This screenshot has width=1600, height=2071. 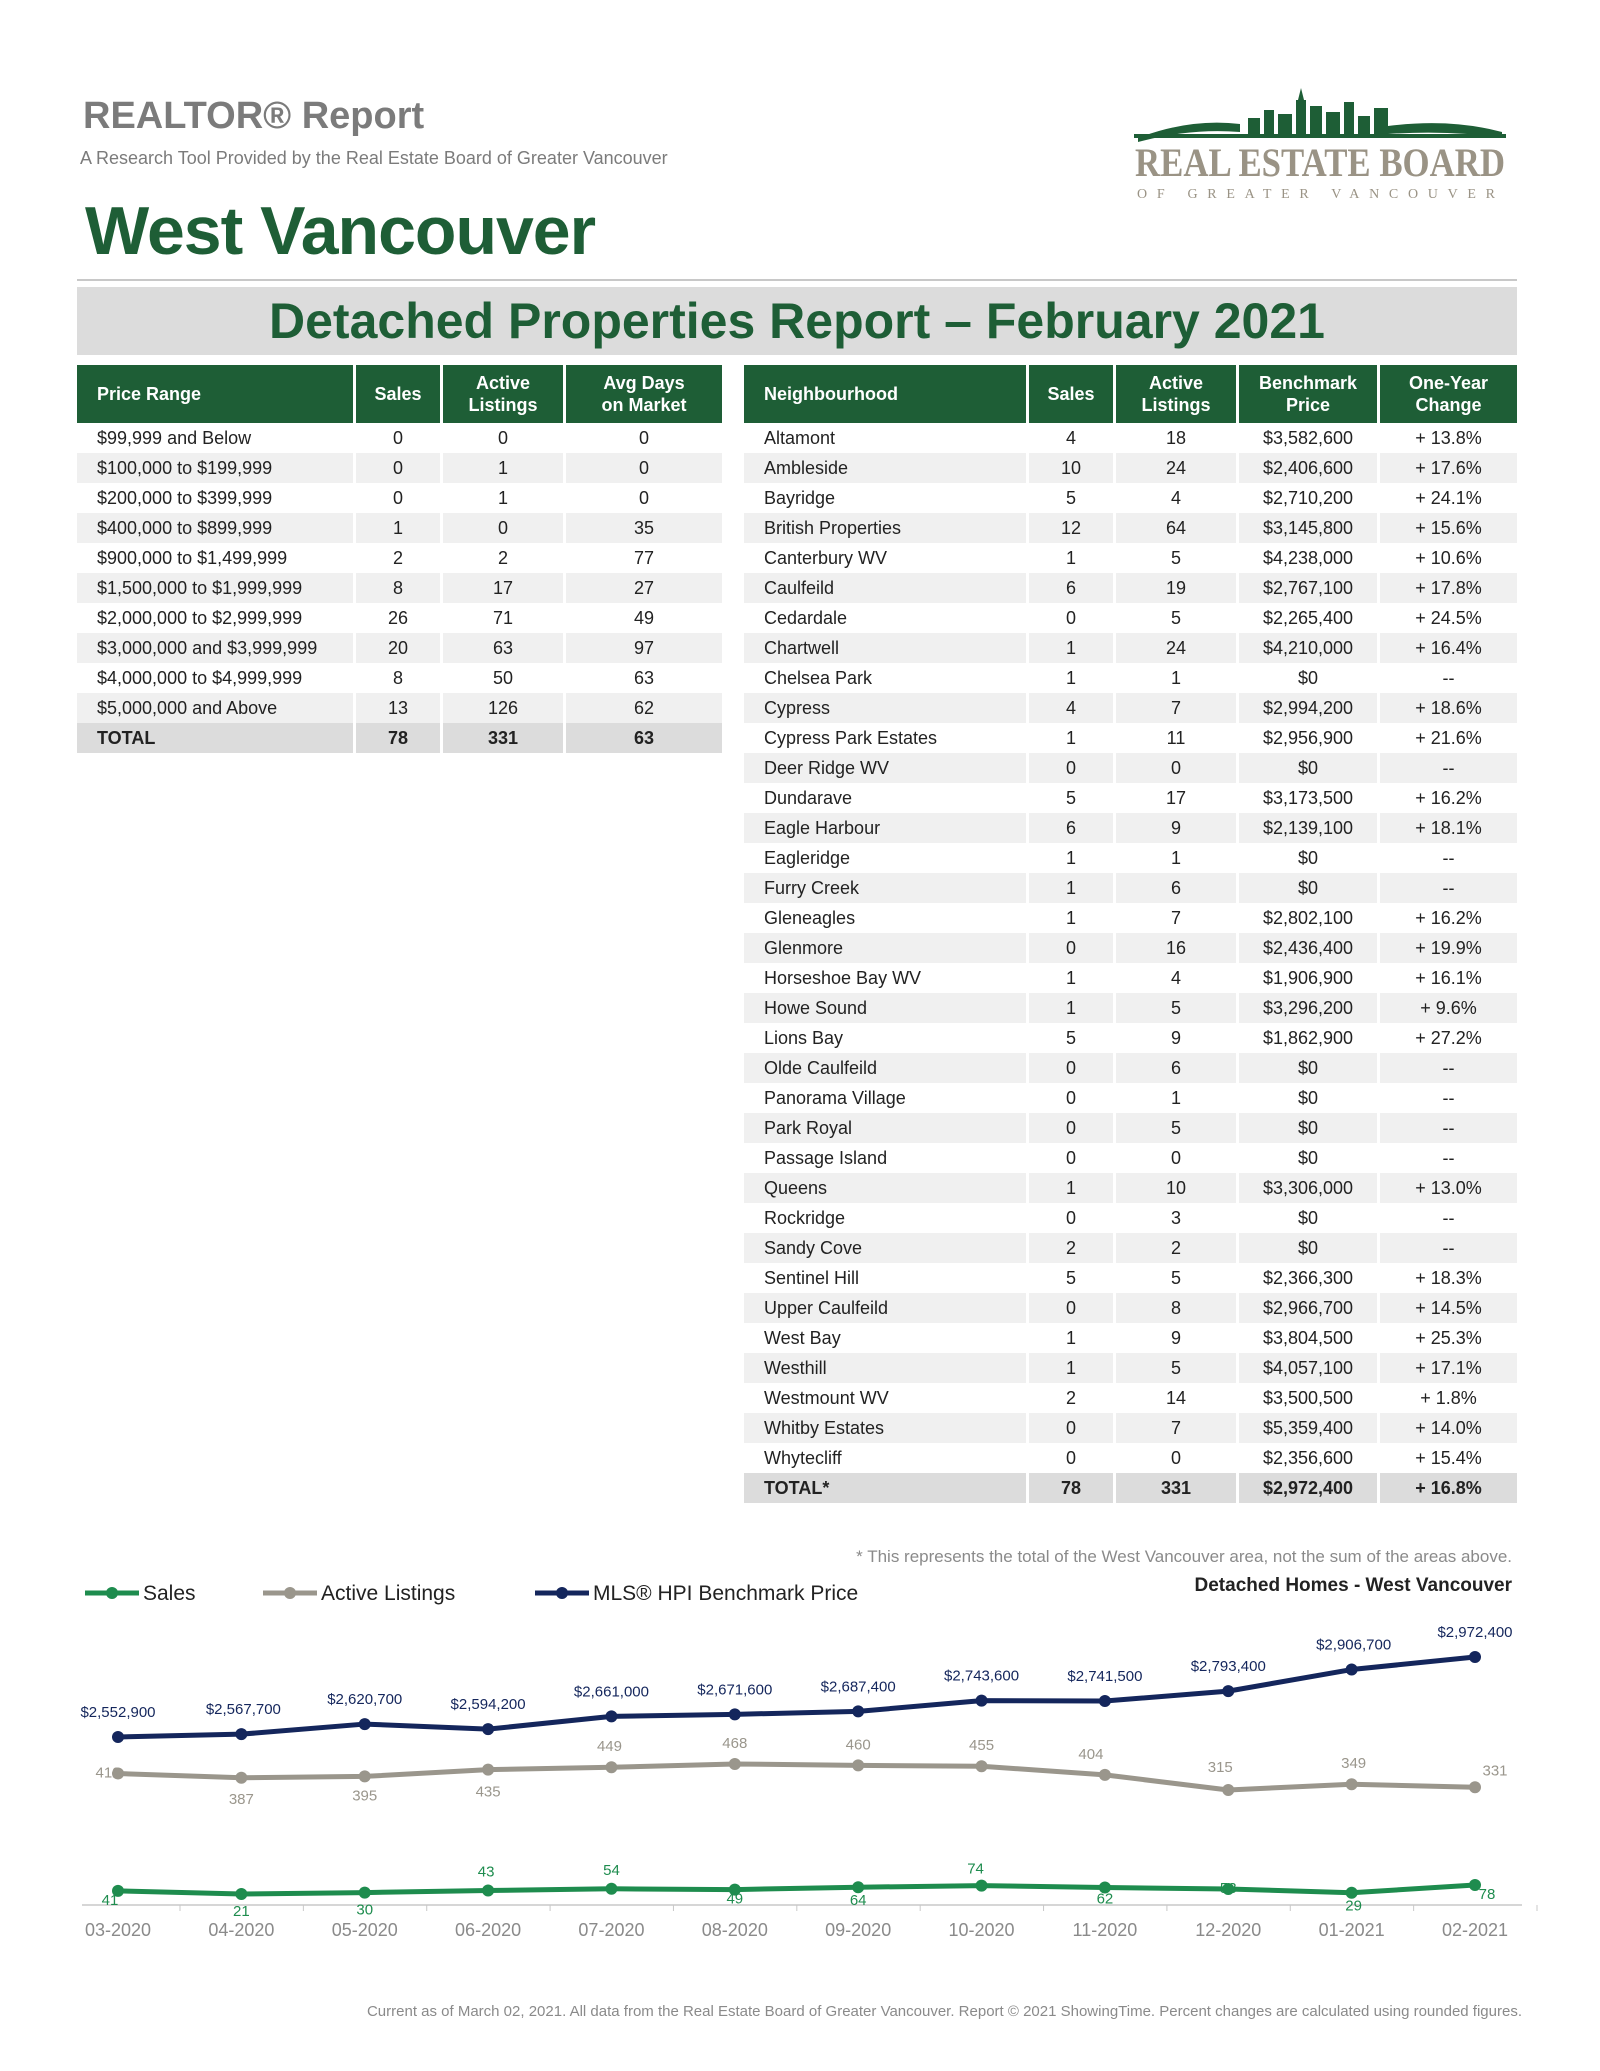 What do you see at coordinates (886, 918) in the screenshot?
I see `table-cell: Gleneagles` at bounding box center [886, 918].